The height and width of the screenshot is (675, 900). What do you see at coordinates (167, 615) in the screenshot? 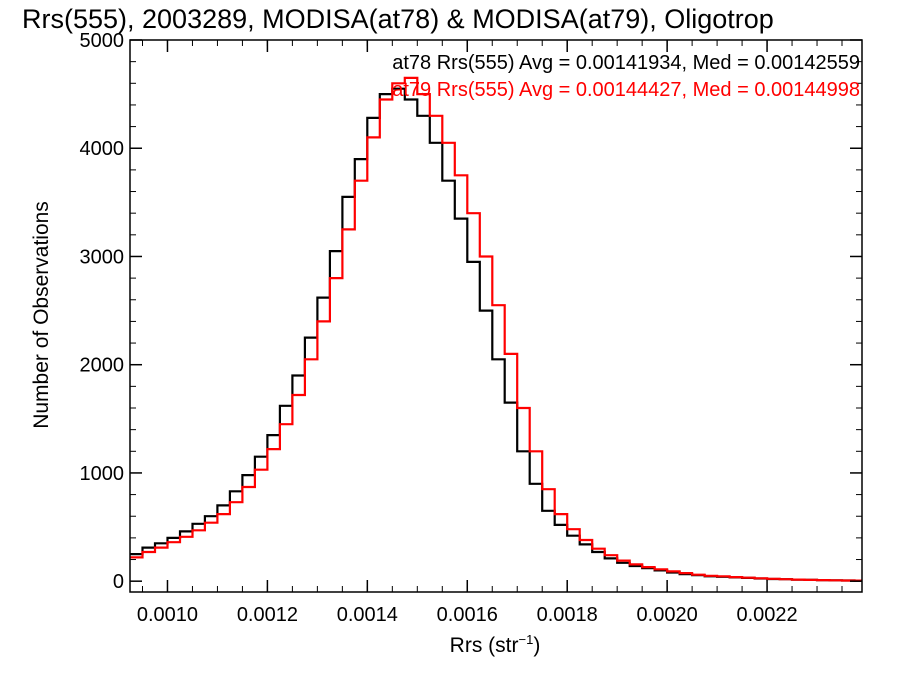
I see `x-tick-label: 0.0010` at bounding box center [167, 615].